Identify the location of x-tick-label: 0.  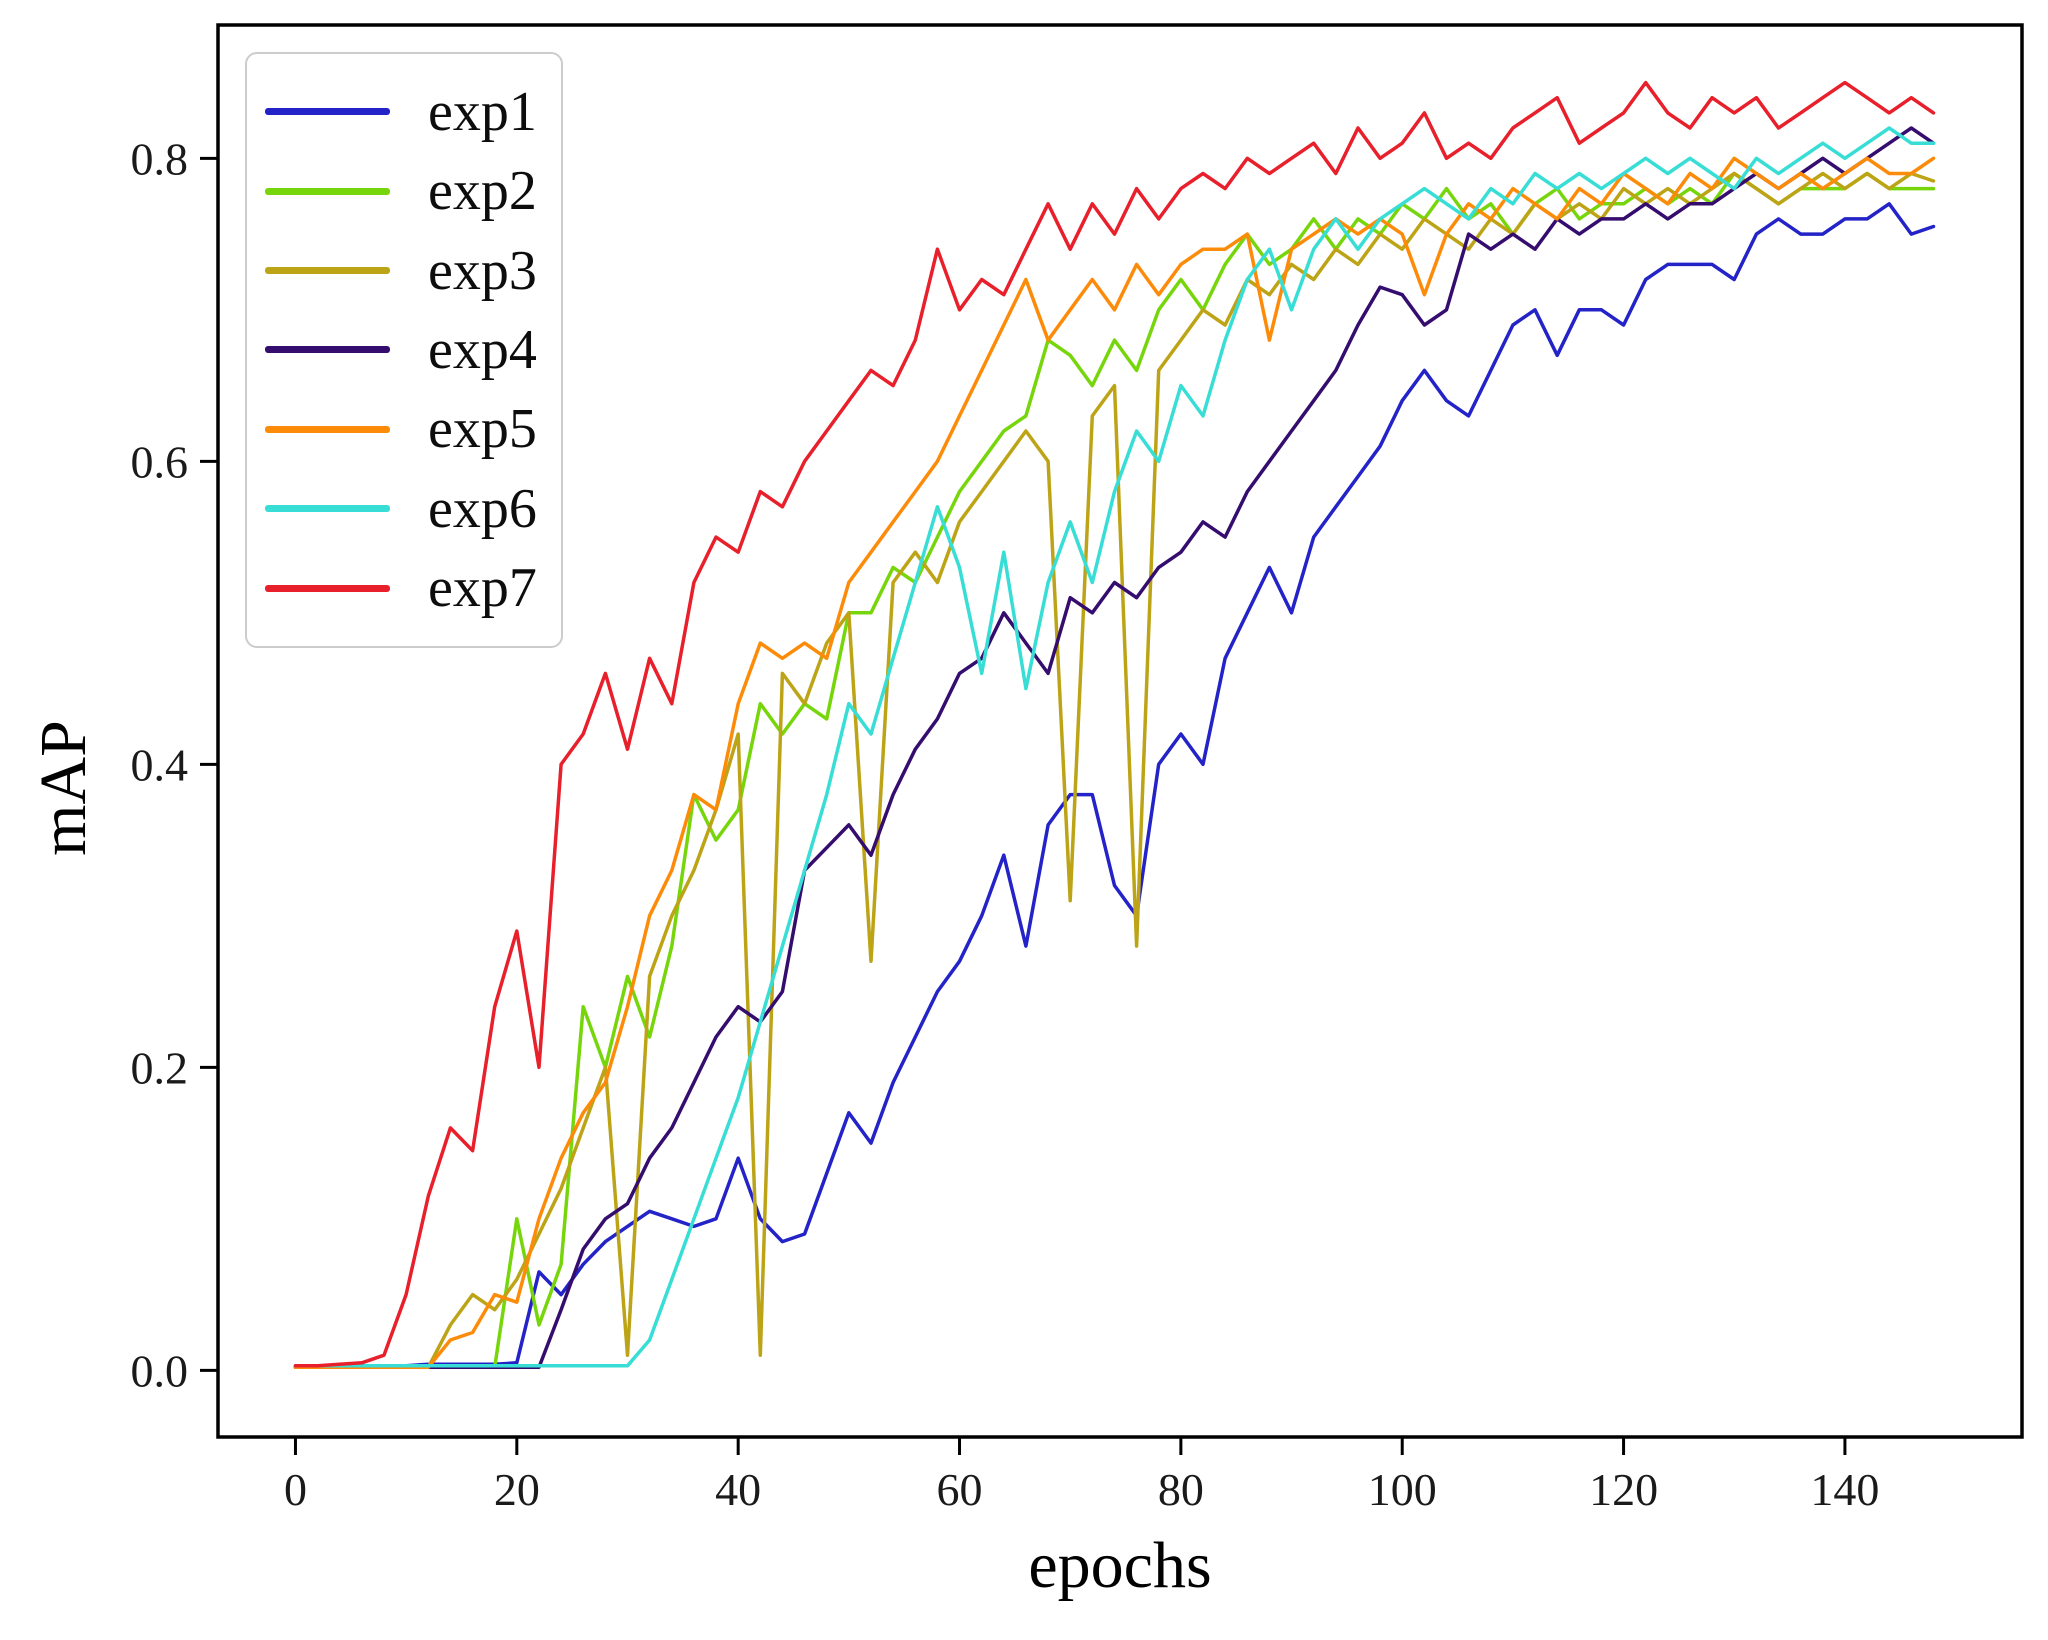
(295, 1489).